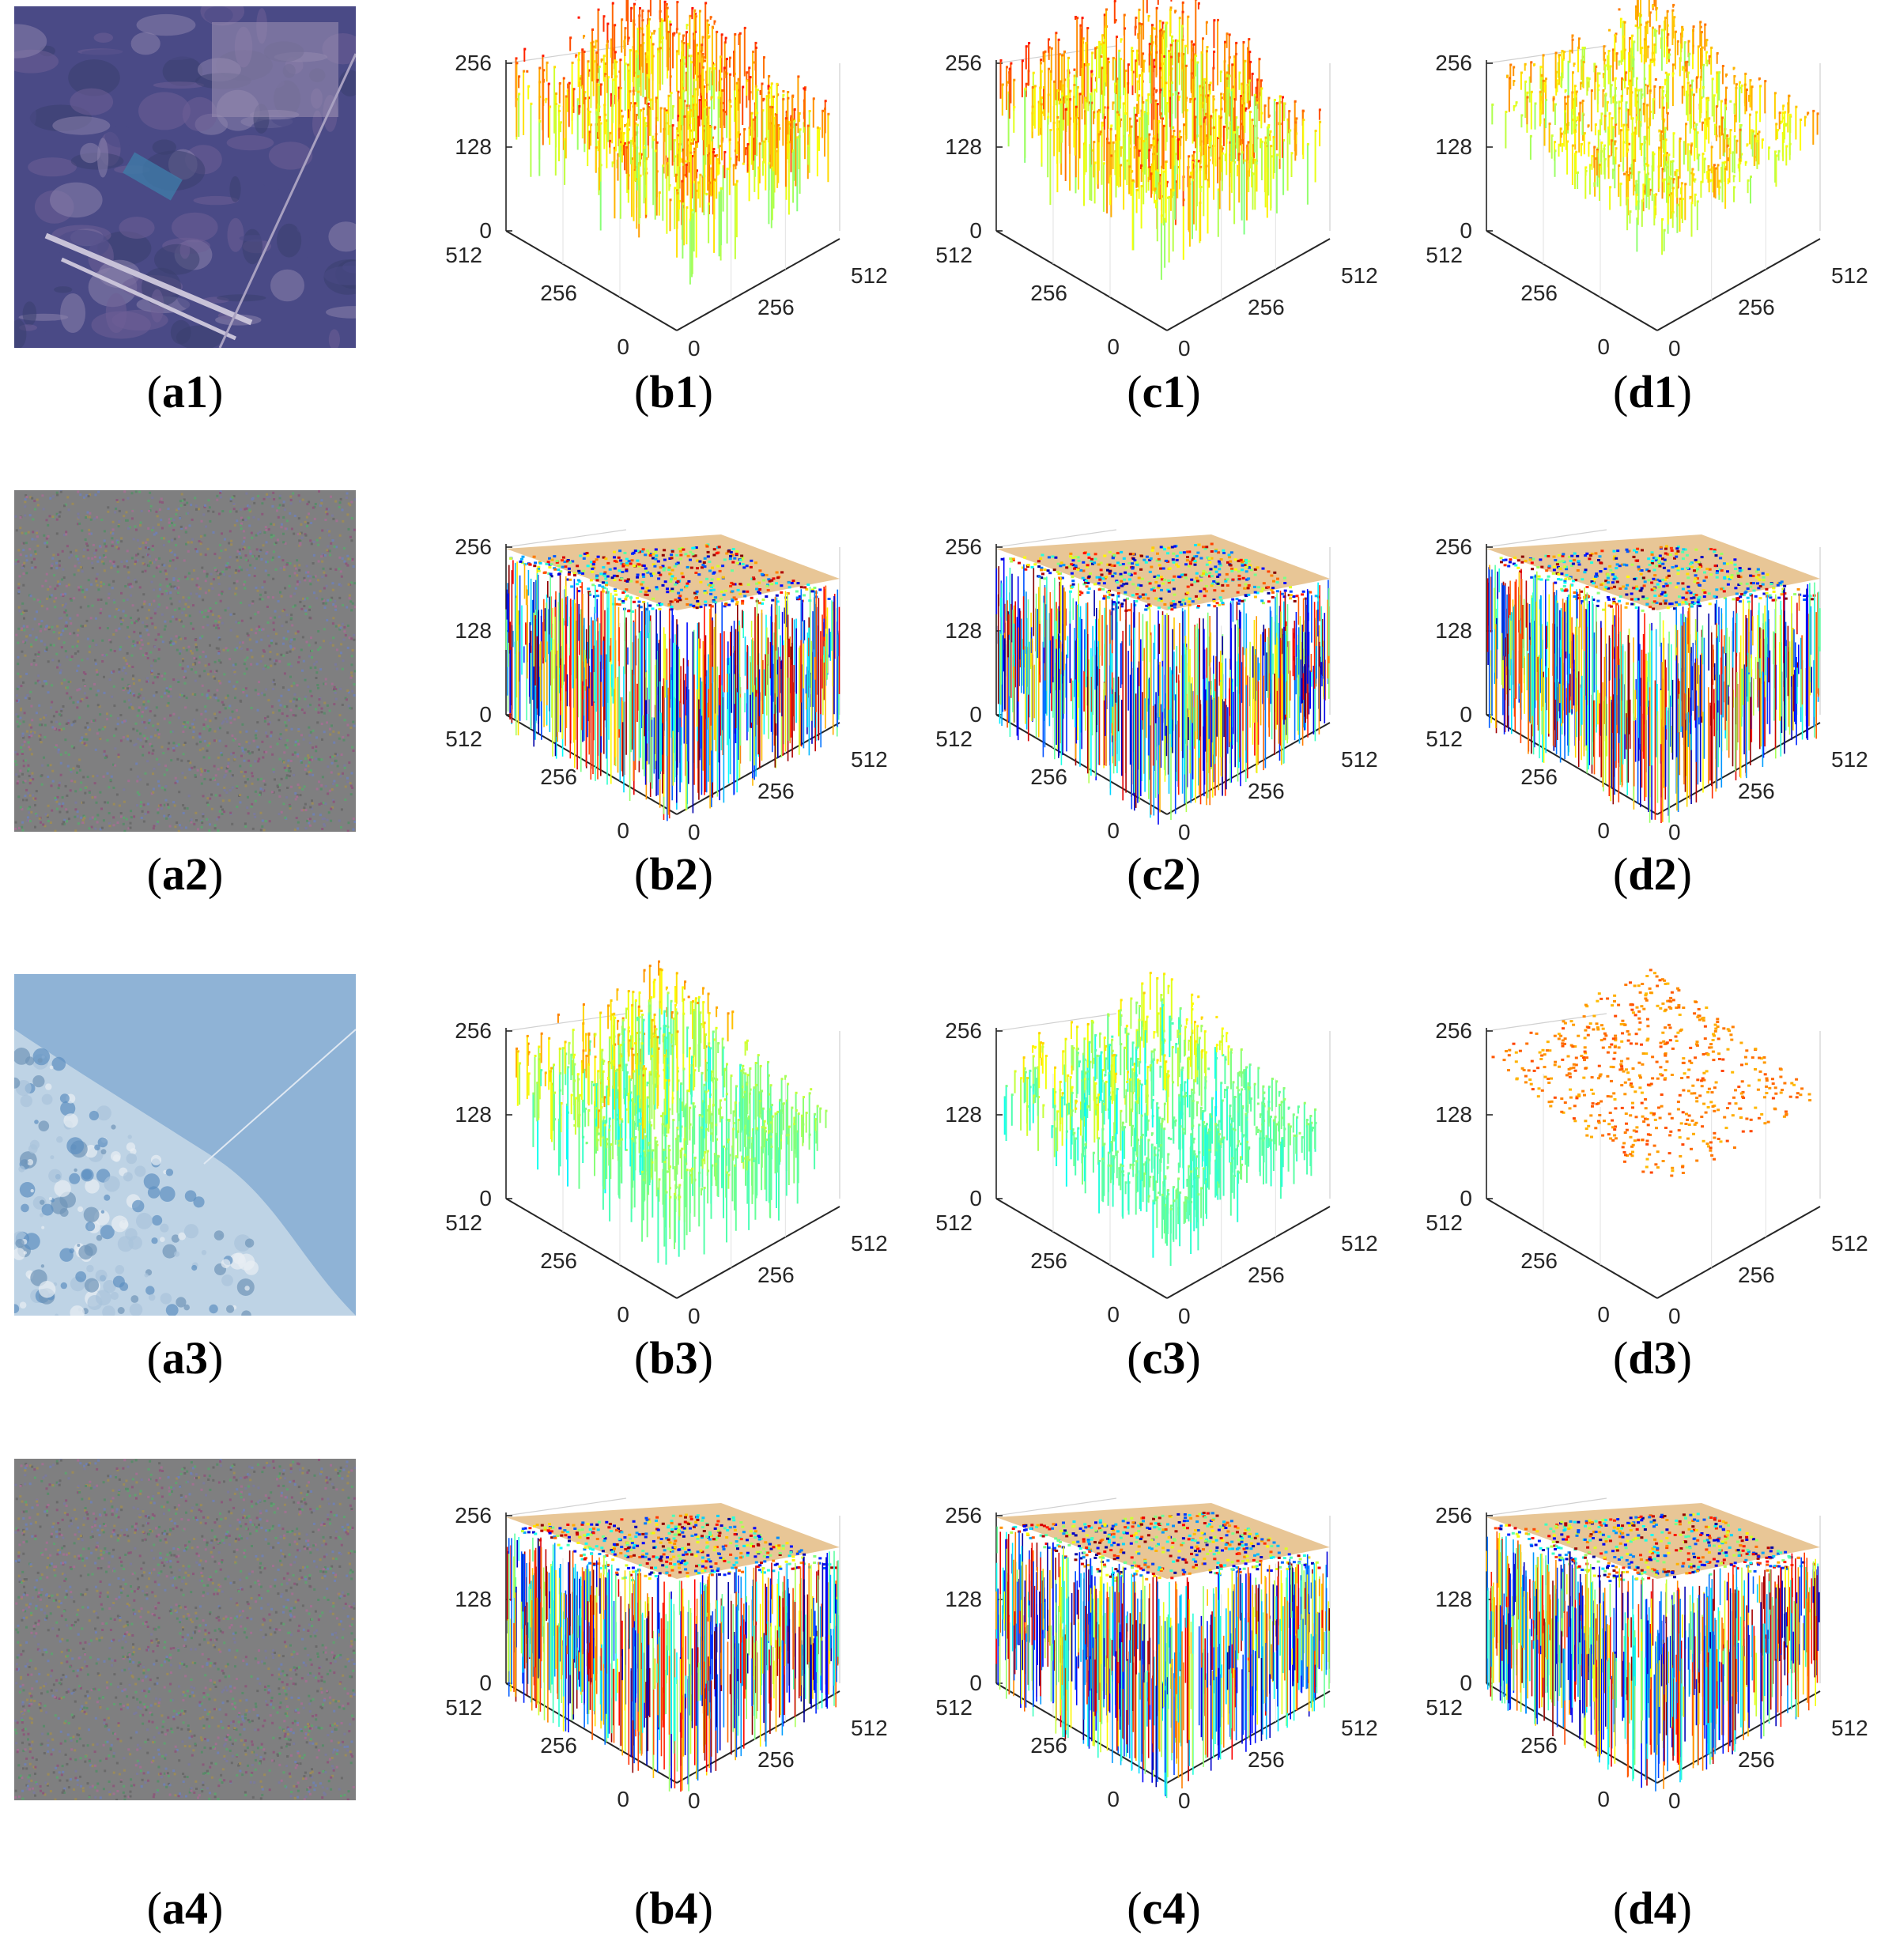 The width and height of the screenshot is (1896, 1960). I want to click on caption-c1: (c1), so click(1164, 391).